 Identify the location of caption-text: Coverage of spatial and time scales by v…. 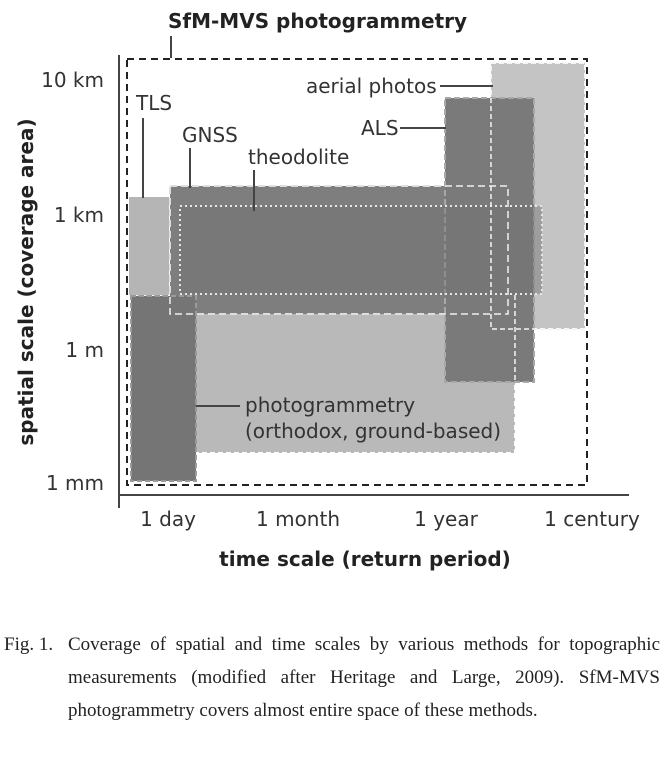
(364, 677).